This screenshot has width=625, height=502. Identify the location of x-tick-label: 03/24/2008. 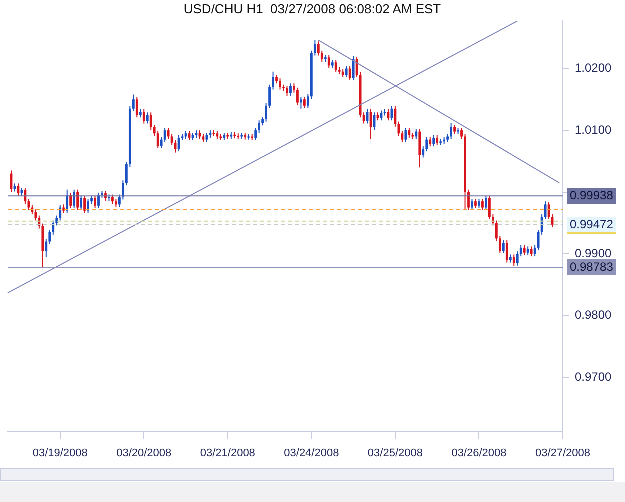
(312, 454).